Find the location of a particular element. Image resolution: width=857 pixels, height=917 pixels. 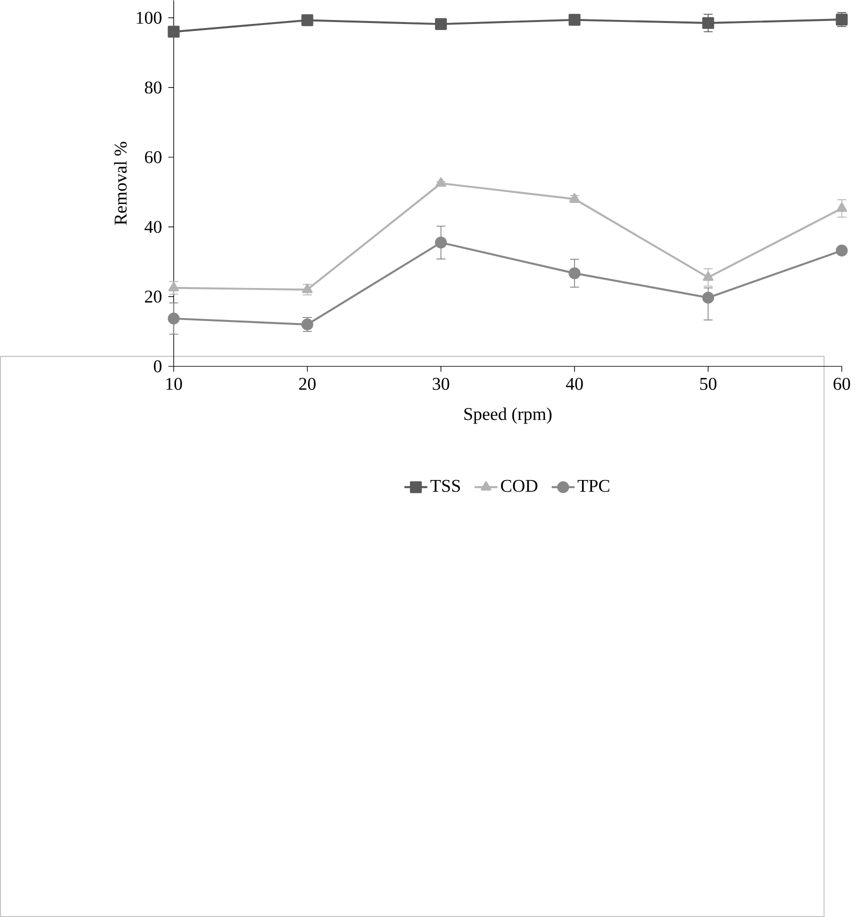

y-tick-label: 80 is located at coordinates (153, 87).